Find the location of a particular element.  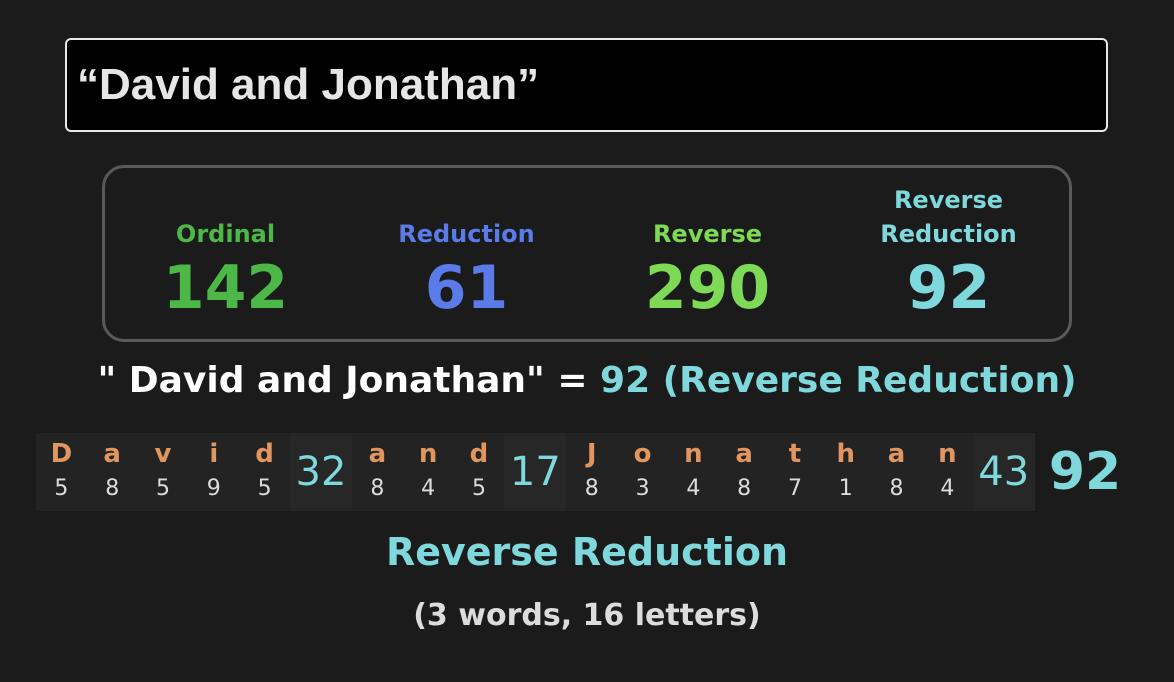

letter-value: 9 is located at coordinates (213, 488).